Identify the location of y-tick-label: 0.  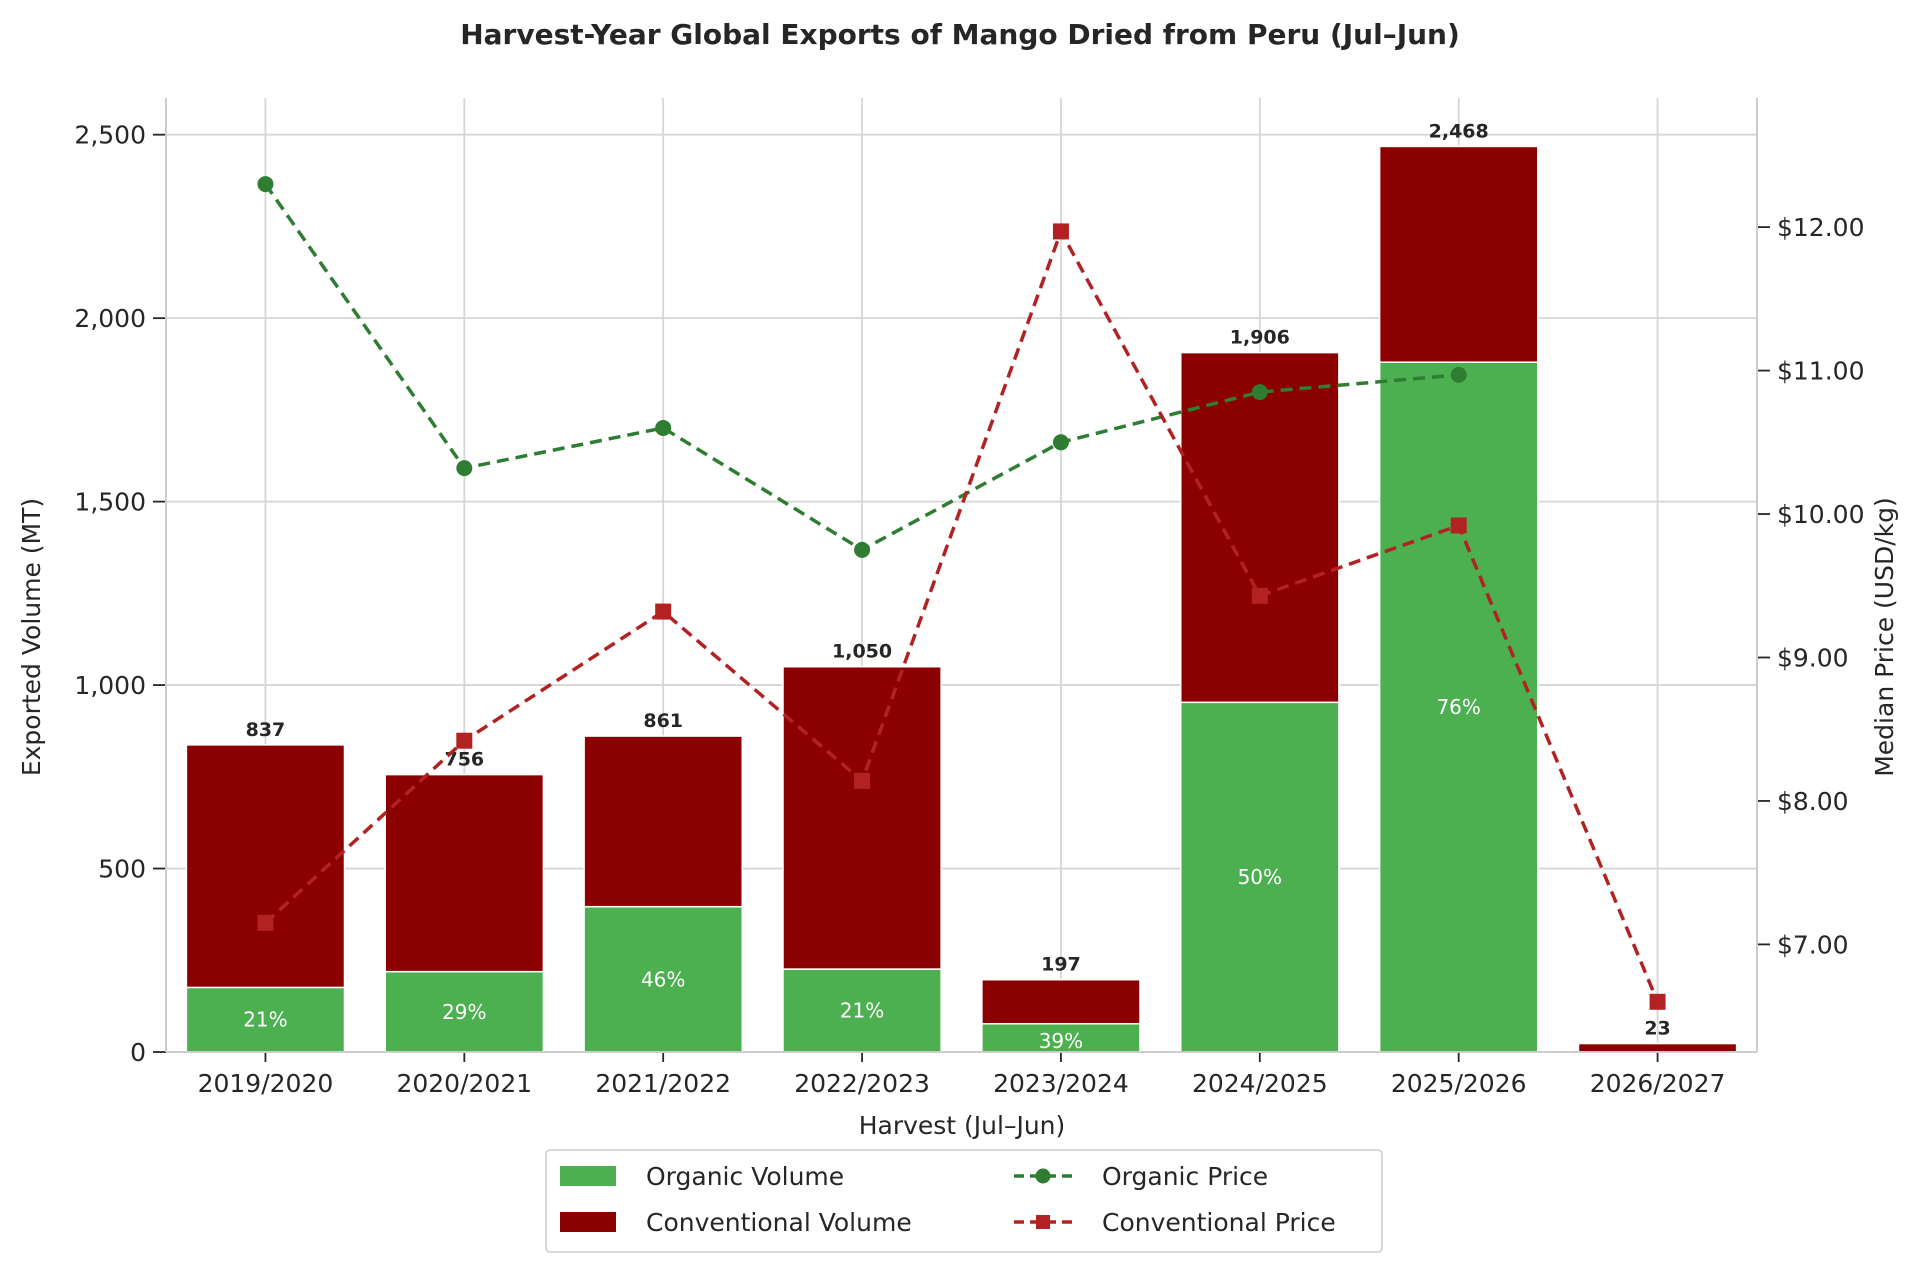
(138, 1052).